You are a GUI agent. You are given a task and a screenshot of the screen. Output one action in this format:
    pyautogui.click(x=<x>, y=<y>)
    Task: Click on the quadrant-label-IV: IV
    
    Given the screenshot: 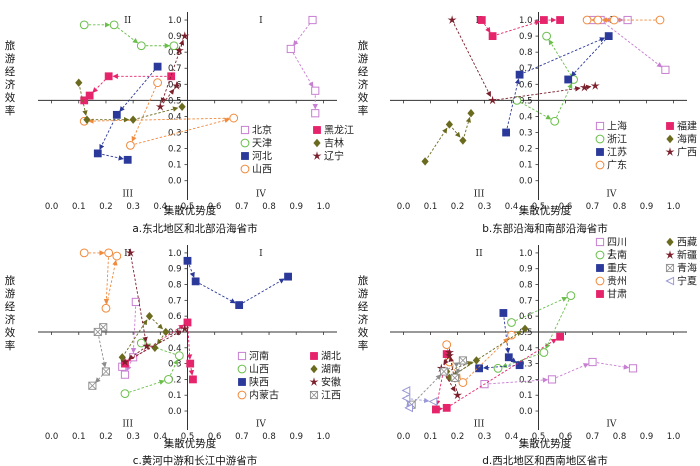 What is the action you would take?
    pyautogui.click(x=261, y=425)
    